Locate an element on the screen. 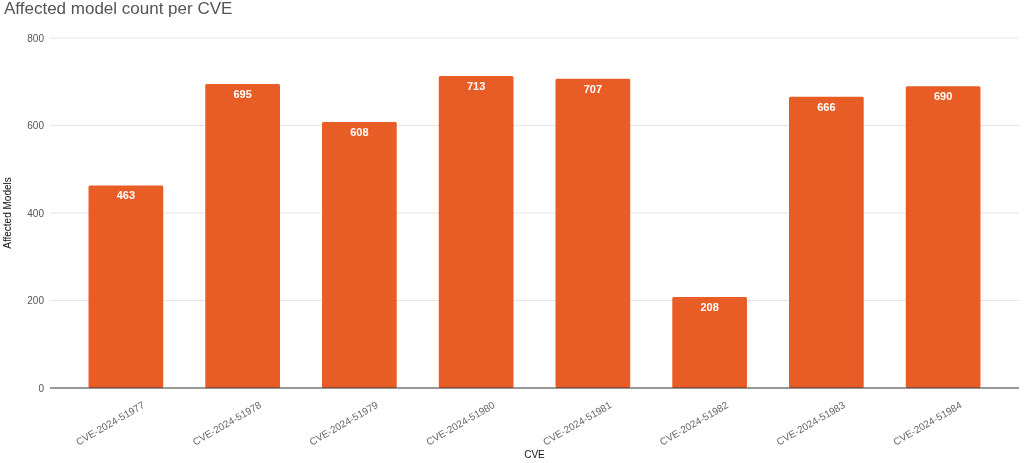 This screenshot has width=1024, height=463. y-tick-label: 200 is located at coordinates (36, 301).